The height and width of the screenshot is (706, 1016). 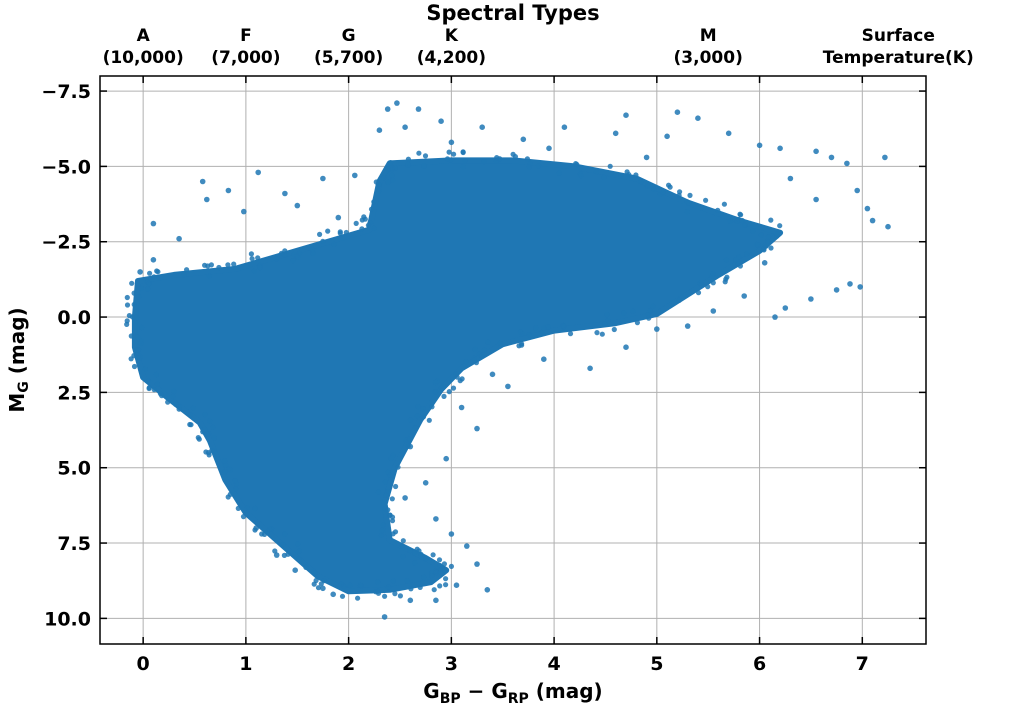 What do you see at coordinates (74, 469) in the screenshot?
I see `y-tick-label: 5.0` at bounding box center [74, 469].